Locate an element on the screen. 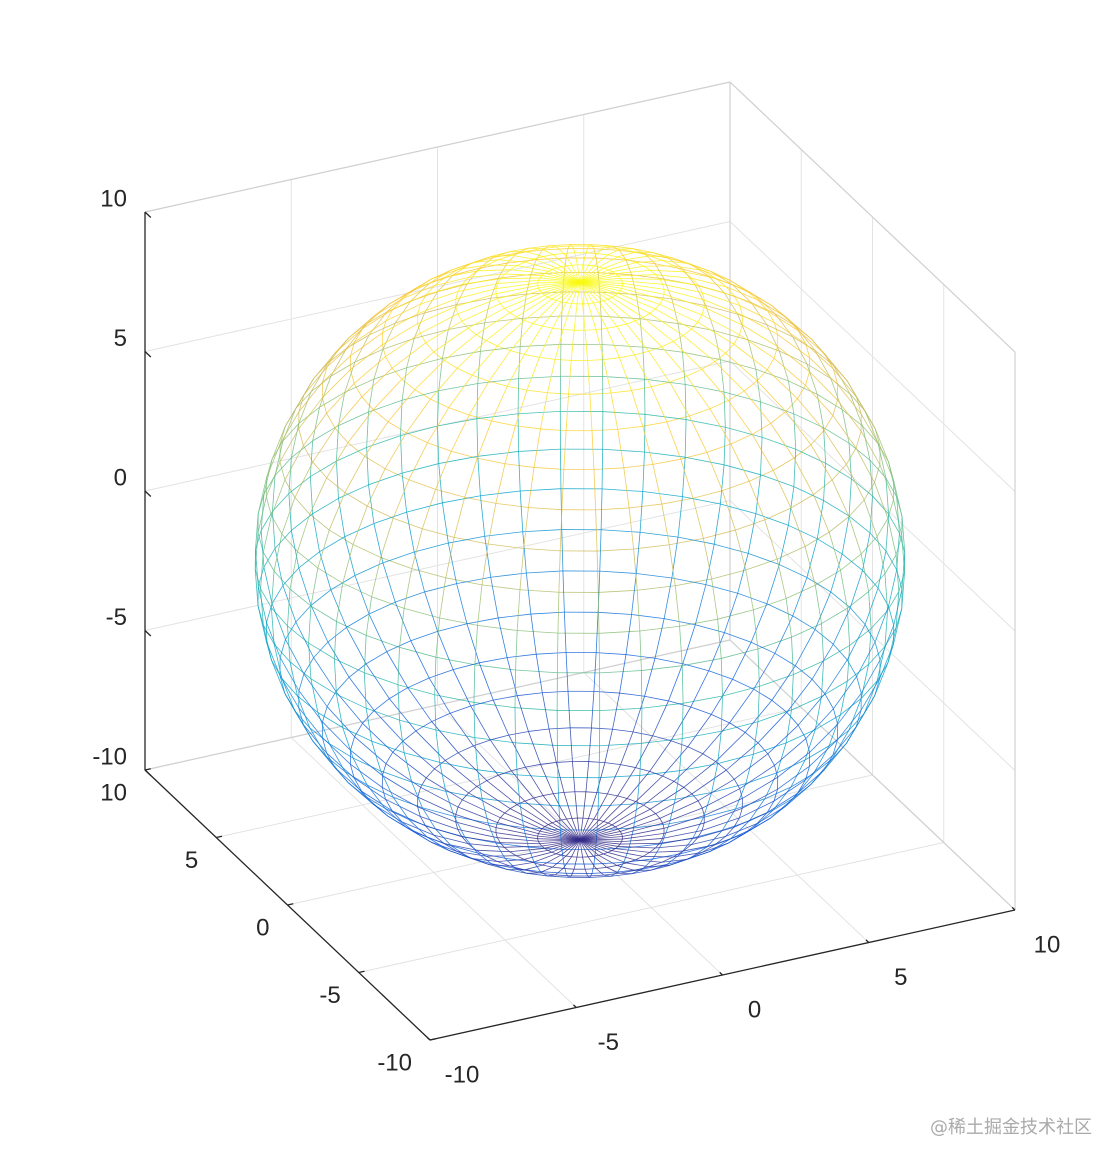 Image resolution: width=1120 pixels, height=1167 pixels. y-tick-label: 0 is located at coordinates (262, 927).